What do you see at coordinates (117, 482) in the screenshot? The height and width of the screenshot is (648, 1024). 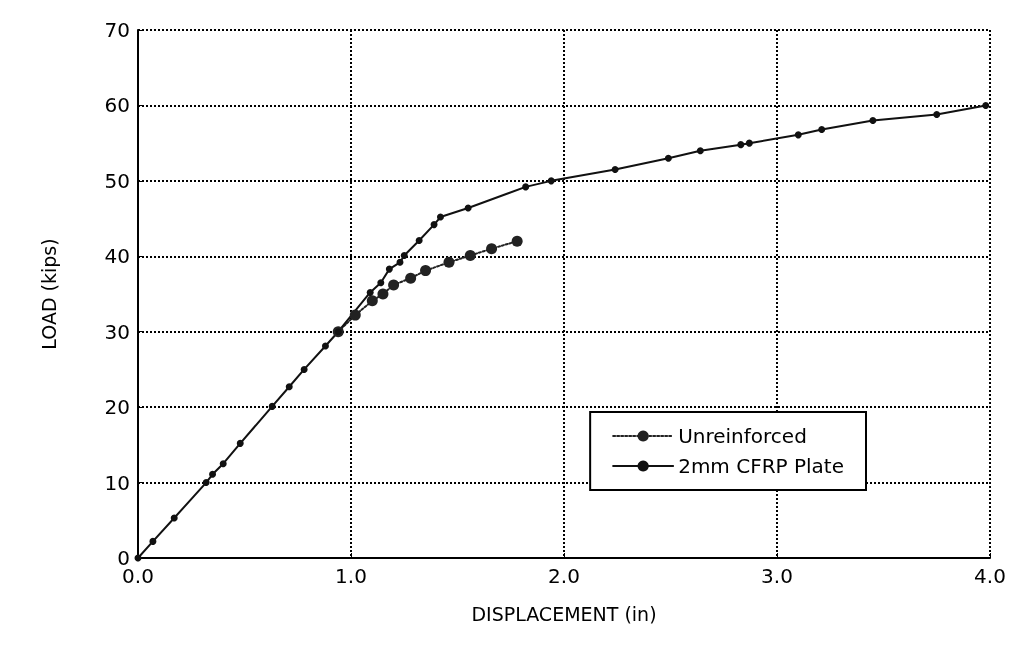 I see `y-tick-label: 10` at bounding box center [117, 482].